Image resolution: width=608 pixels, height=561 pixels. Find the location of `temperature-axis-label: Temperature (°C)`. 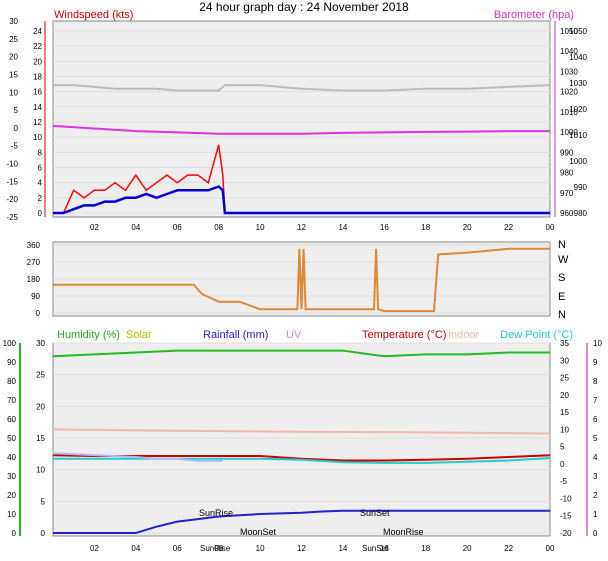

temperature-axis-label: Temperature (°C) is located at coordinates (404, 335).